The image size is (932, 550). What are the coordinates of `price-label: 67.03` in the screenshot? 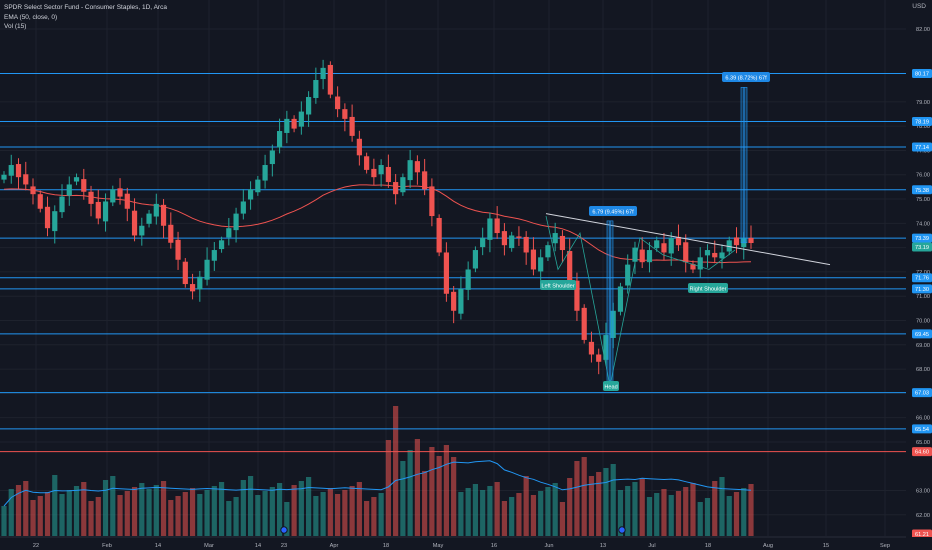 It's located at (922, 394).